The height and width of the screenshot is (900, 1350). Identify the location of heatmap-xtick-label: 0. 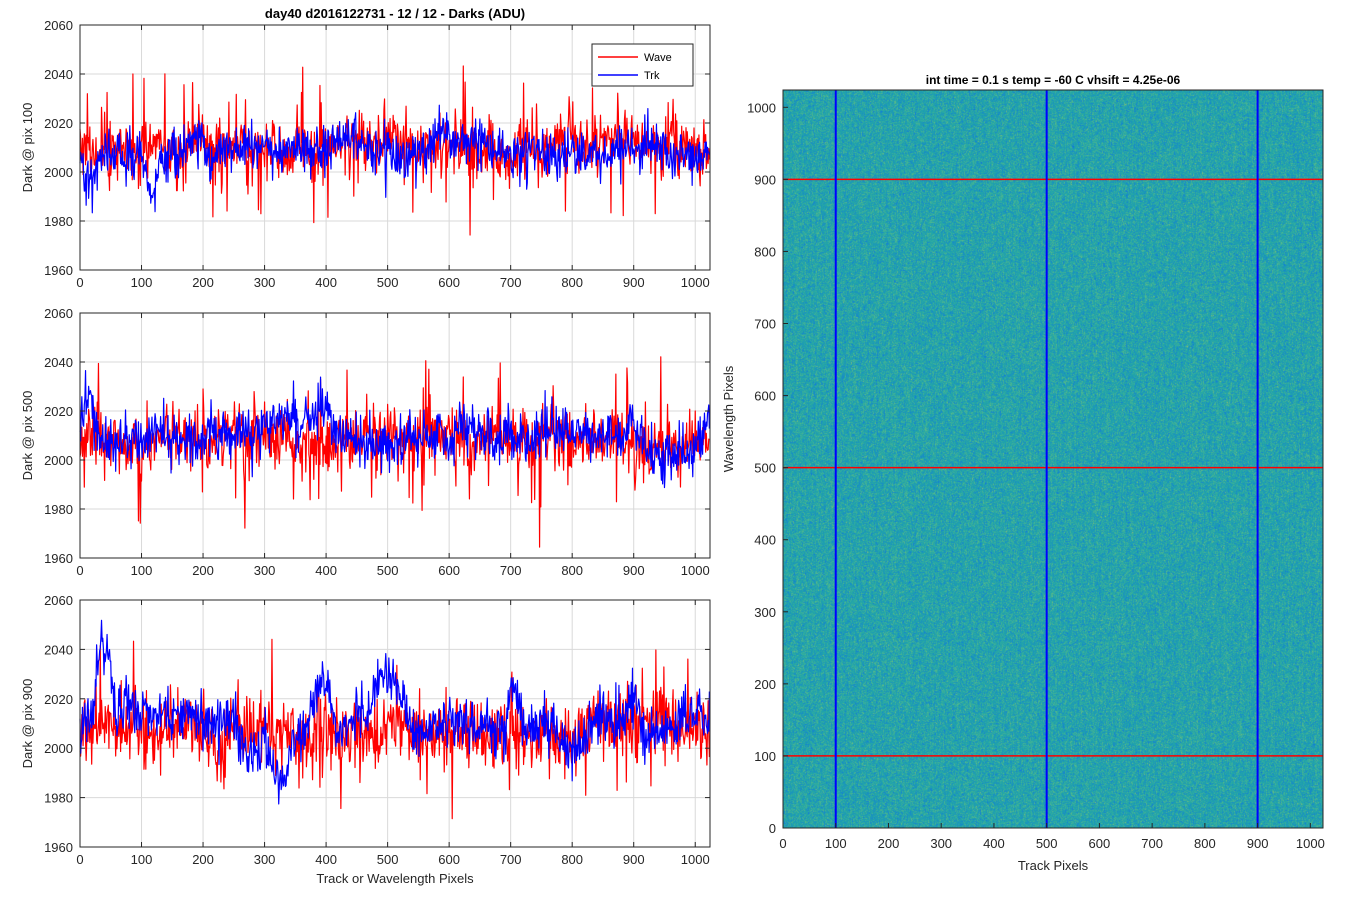
(782, 843).